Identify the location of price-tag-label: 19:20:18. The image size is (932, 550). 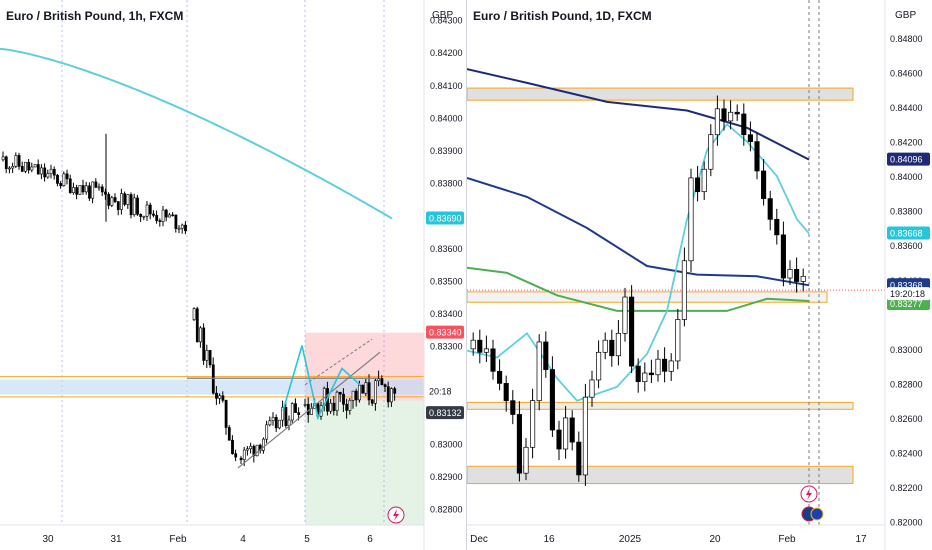
(907, 294).